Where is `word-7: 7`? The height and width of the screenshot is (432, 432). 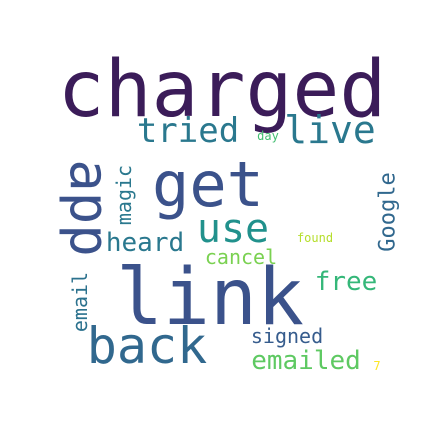
word-7: 7 is located at coordinates (377, 366).